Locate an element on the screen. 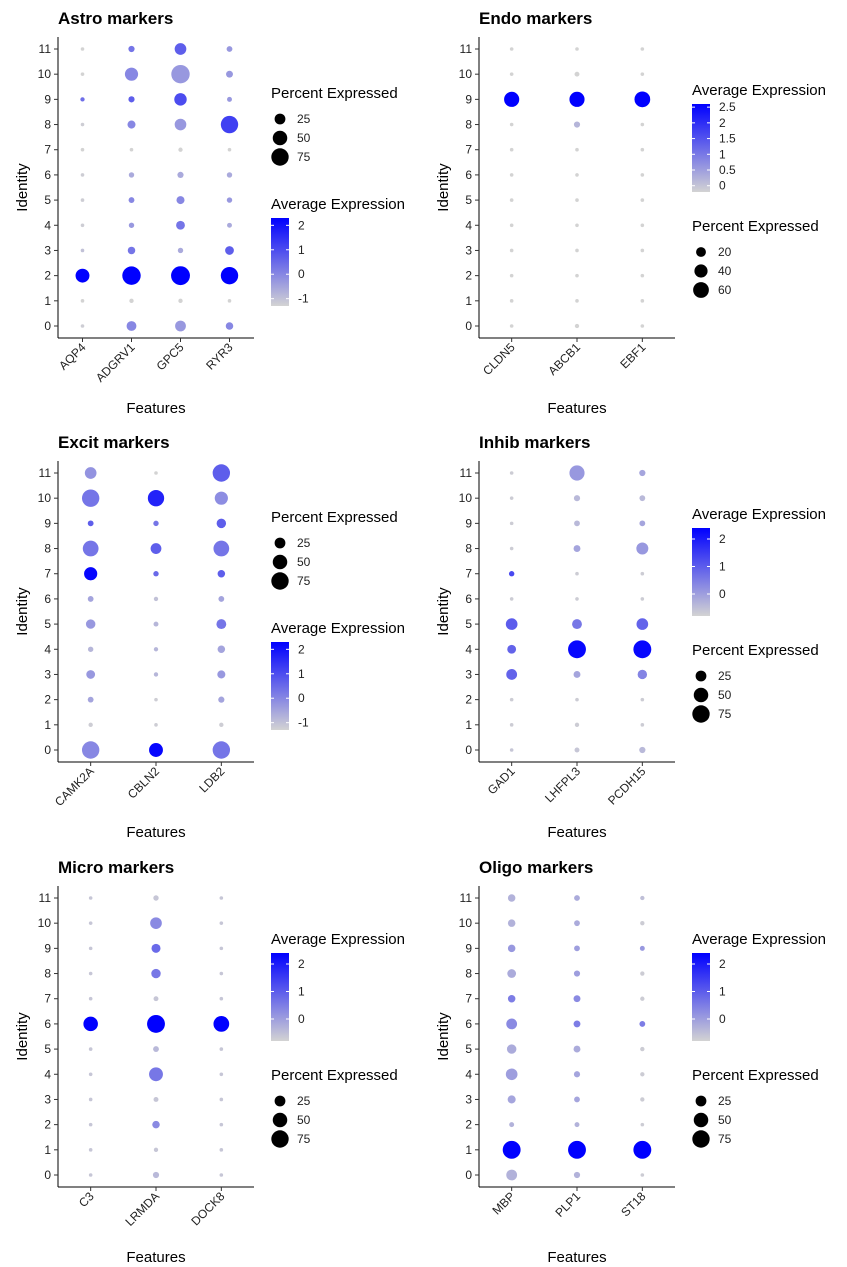 This screenshot has height=1267, width=847. y-tick-label: 0 is located at coordinates (47, 750).